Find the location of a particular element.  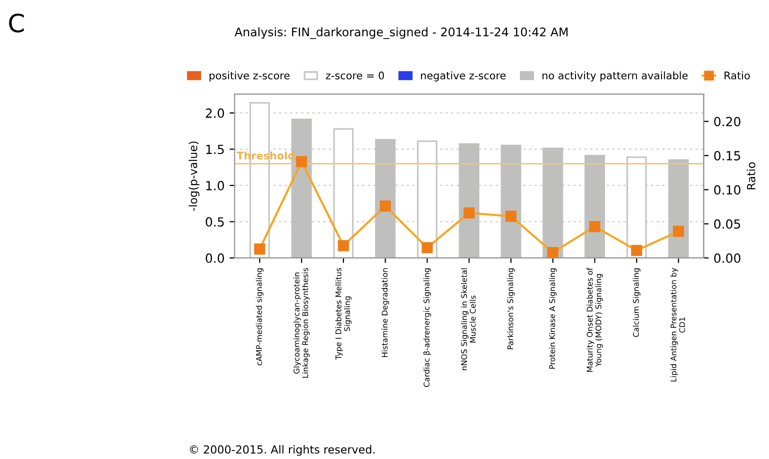

y2-tick-label: 0.00 is located at coordinates (727, 258).